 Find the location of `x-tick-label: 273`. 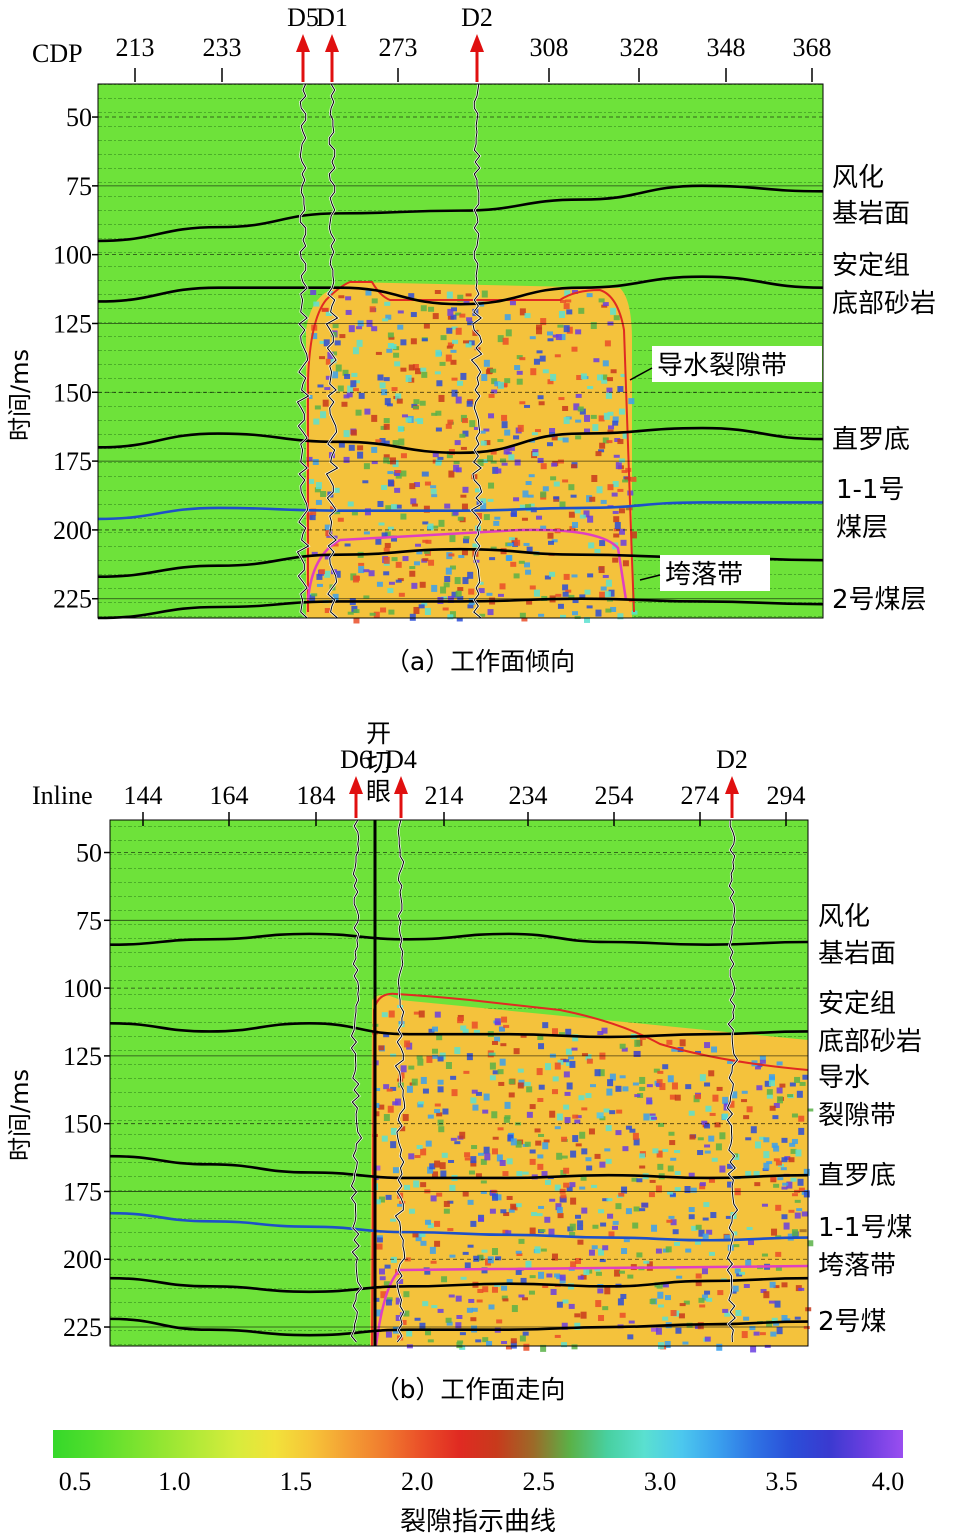

x-tick-label: 273 is located at coordinates (398, 47).